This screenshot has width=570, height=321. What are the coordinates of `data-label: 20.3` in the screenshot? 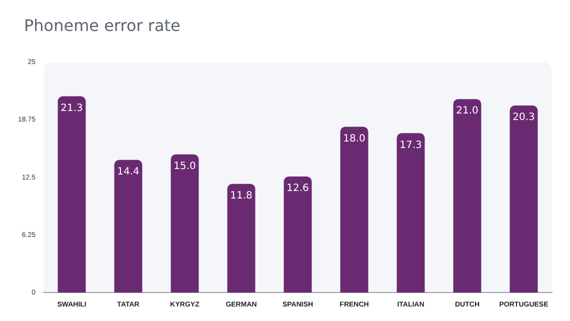 It's located at (523, 118).